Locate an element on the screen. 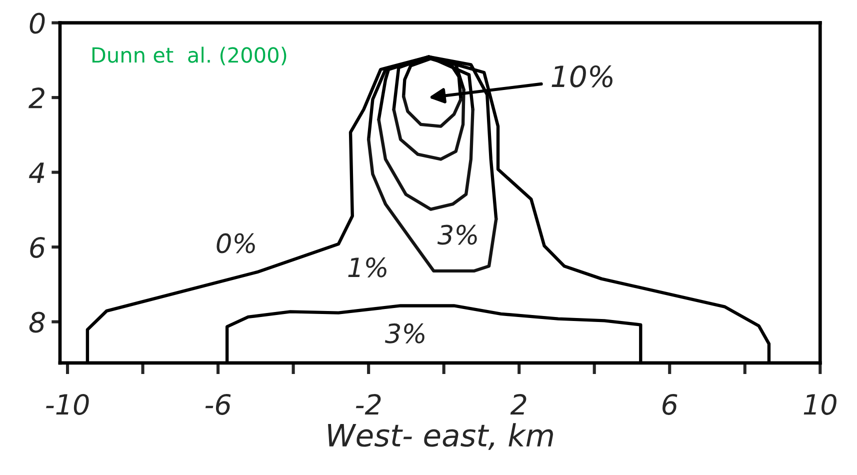 The image size is (857, 475). annotation: Dunn et al. (2000) is located at coordinates (189, 56).